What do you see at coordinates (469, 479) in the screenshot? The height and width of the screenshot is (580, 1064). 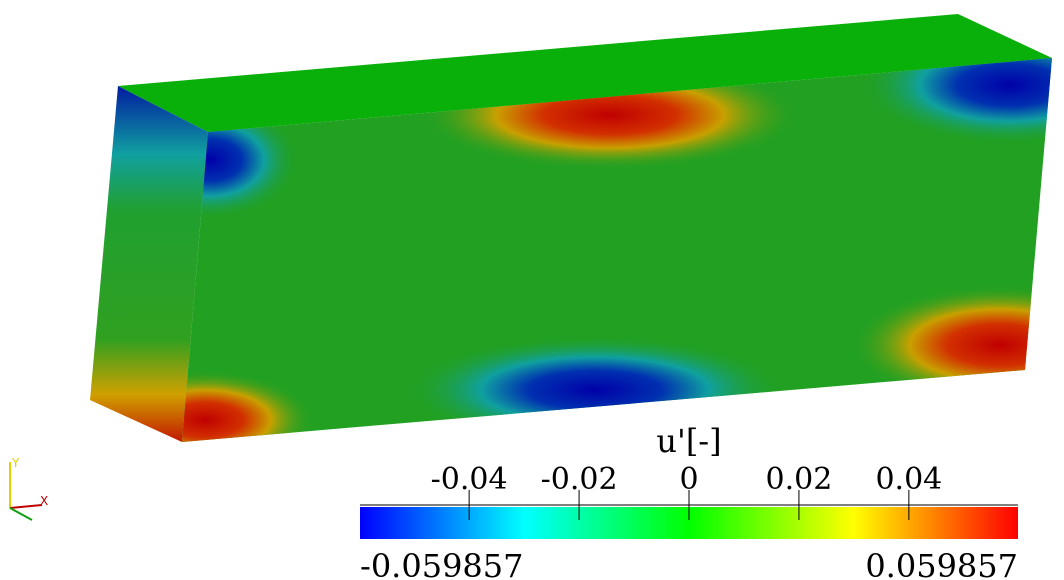 I see `tick-label: -0.04` at bounding box center [469, 479].